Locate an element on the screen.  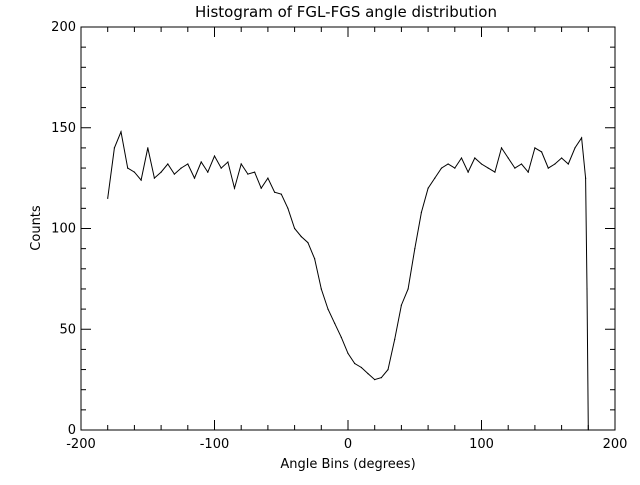
y-axis-label: Counts is located at coordinates (36, 228).